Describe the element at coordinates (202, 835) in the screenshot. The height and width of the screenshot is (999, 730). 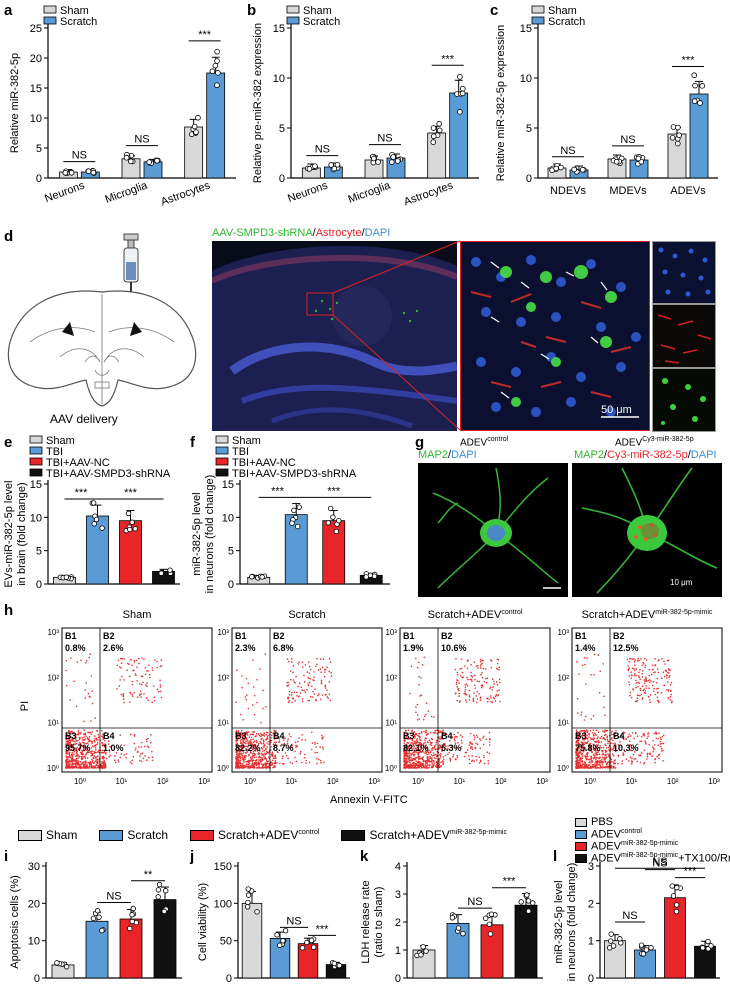
I see `legend-ijk-swatch` at that location.